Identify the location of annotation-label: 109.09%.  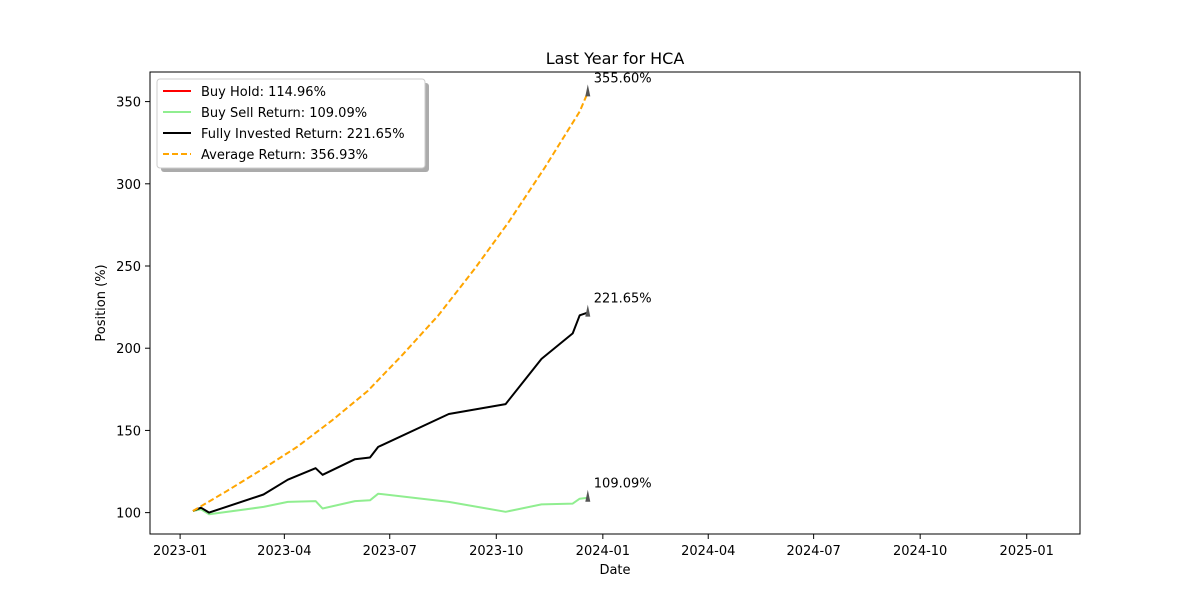
(623, 484).